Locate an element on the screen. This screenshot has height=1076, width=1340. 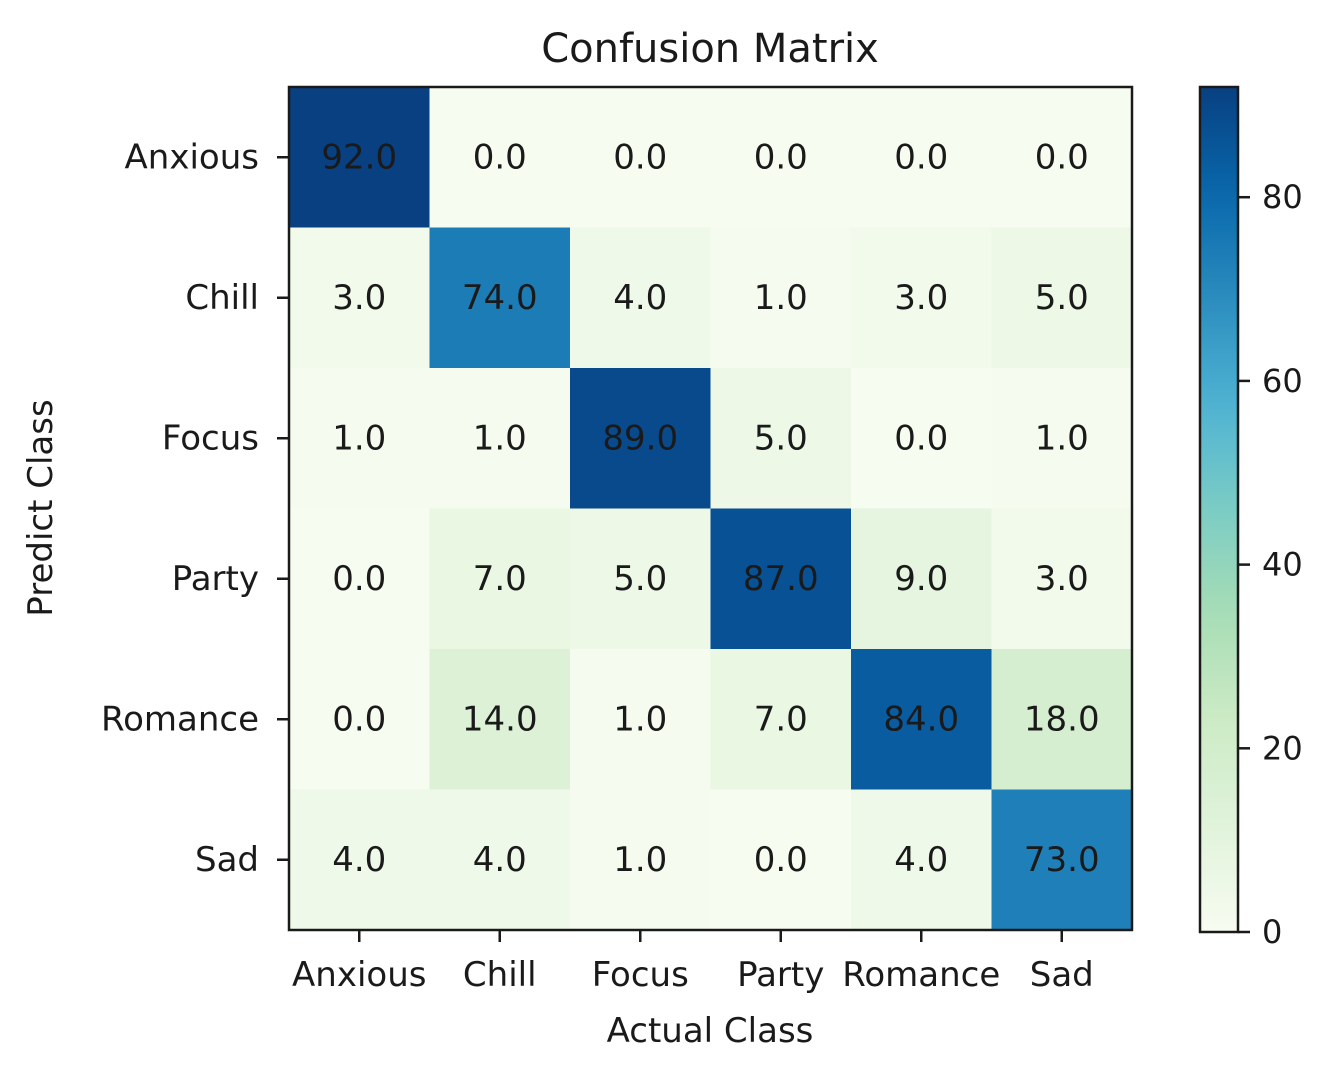
cell-value-label: 84.0 is located at coordinates (921, 719).